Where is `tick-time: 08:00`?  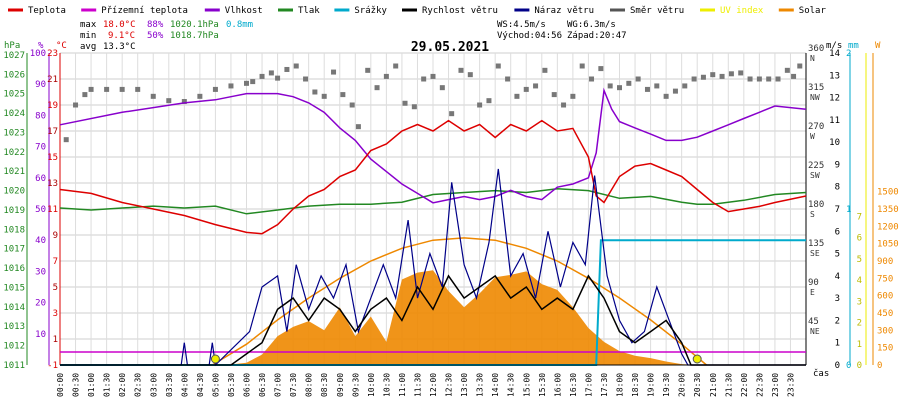 tick-time: 08:00 is located at coordinates (309, 385).